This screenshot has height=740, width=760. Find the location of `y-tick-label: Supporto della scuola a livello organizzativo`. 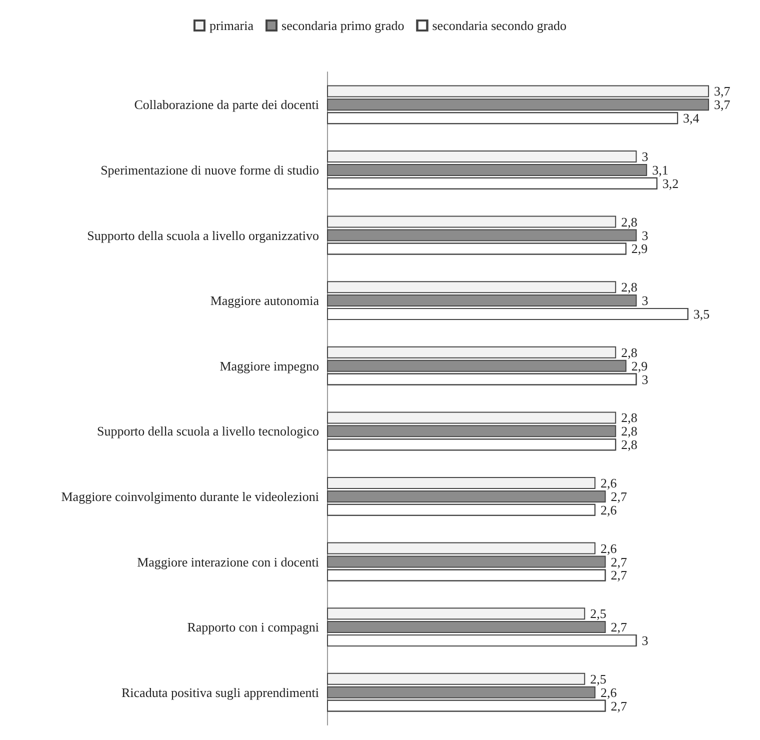

y-tick-label: Supporto della scuola a livello organizzativo is located at coordinates (203, 235).